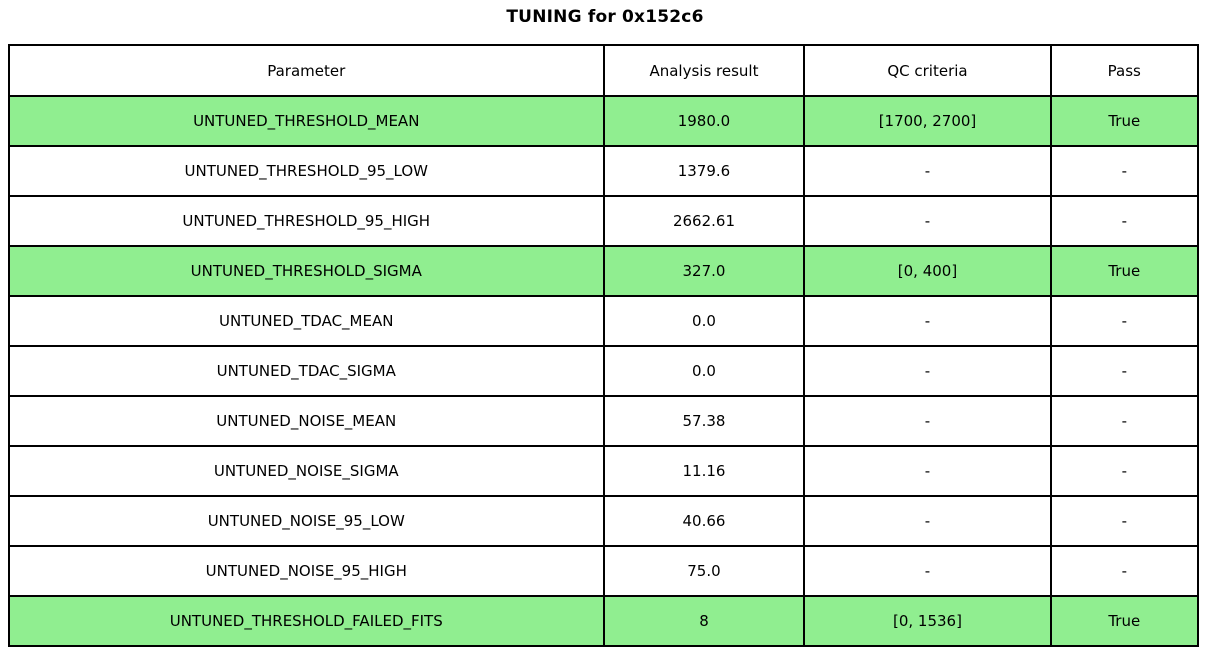  Describe the element at coordinates (927, 621) in the screenshot. I see `qc-cell: [0, 1536]` at that location.